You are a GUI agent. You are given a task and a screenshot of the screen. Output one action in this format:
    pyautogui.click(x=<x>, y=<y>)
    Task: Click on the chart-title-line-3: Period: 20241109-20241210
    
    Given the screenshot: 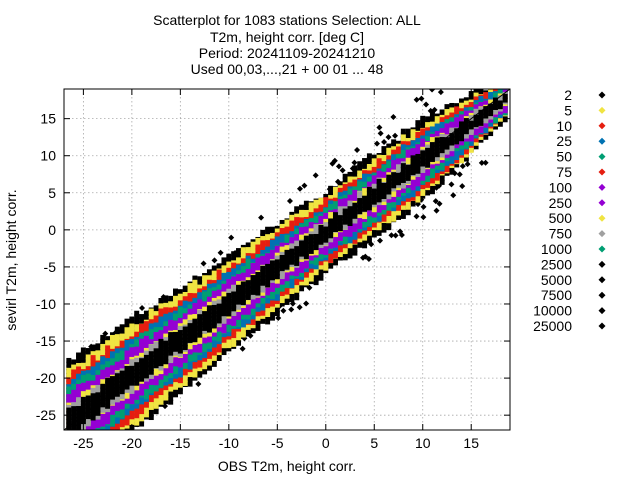 What is the action you would take?
    pyautogui.click(x=287, y=53)
    